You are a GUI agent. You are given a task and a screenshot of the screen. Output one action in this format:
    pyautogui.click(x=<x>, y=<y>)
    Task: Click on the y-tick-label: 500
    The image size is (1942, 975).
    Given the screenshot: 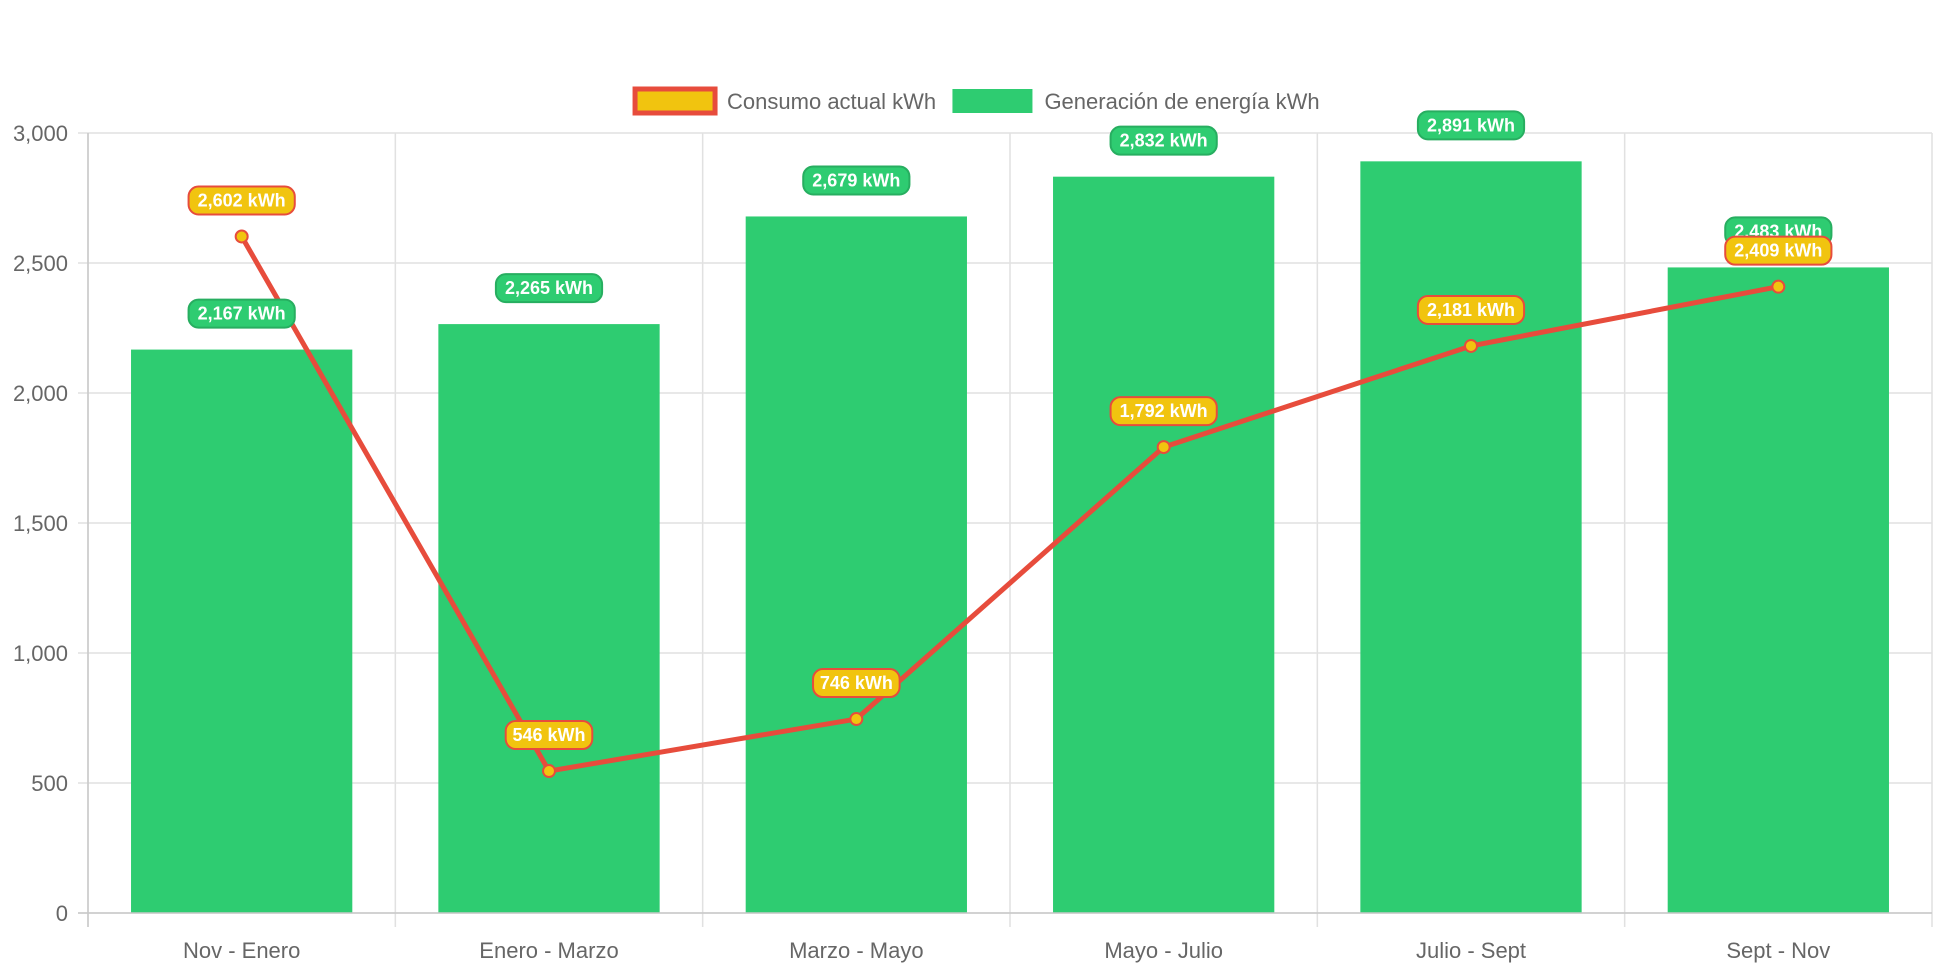 What is the action you would take?
    pyautogui.click(x=49, y=783)
    